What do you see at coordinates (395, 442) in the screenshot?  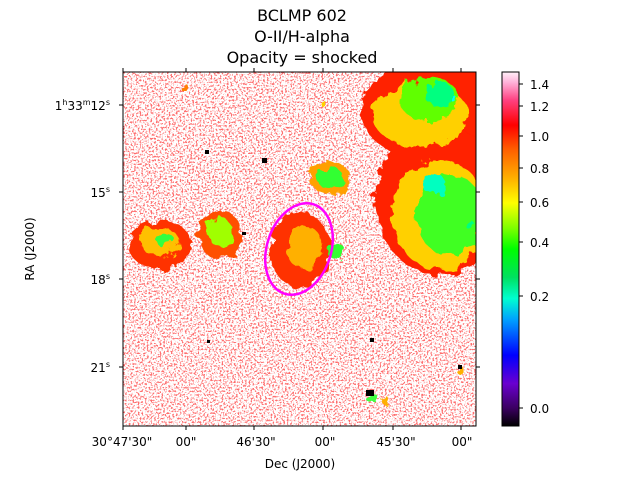 I see `x-tick-label: 45'30"` at bounding box center [395, 442].